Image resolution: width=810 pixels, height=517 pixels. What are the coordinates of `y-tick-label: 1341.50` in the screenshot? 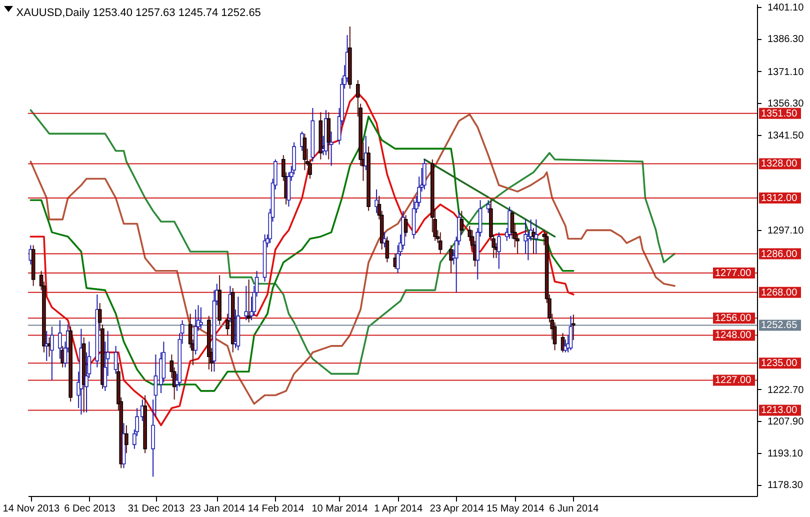 It's located at (786, 136).